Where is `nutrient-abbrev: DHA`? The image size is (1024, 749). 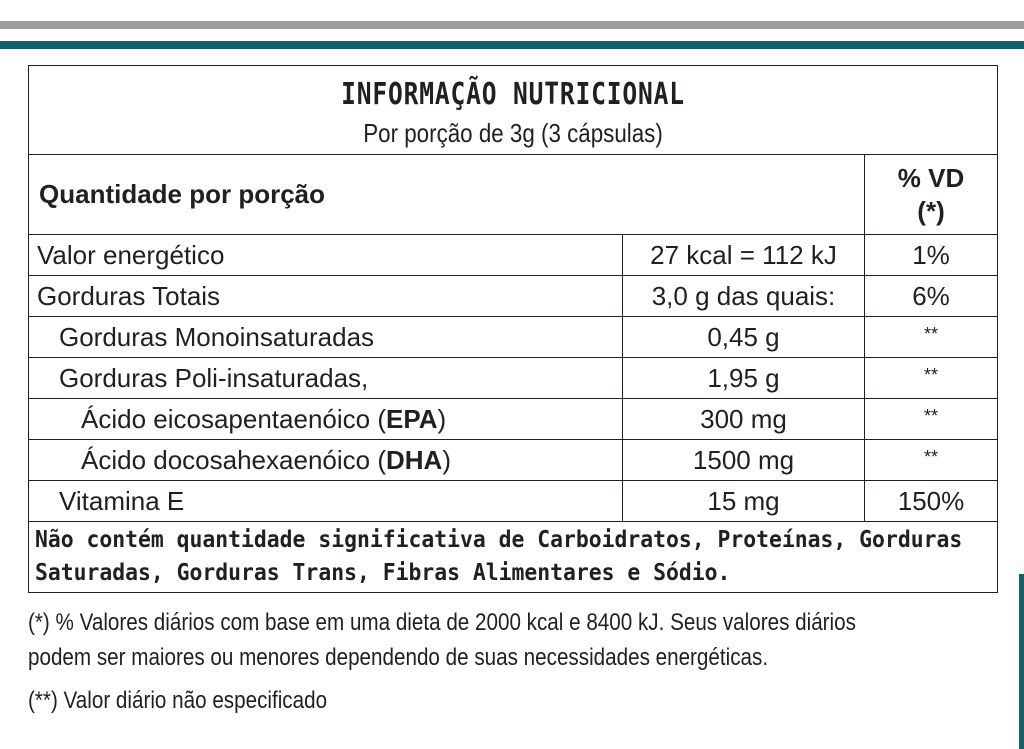 nutrient-abbrev: DHA is located at coordinates (414, 459).